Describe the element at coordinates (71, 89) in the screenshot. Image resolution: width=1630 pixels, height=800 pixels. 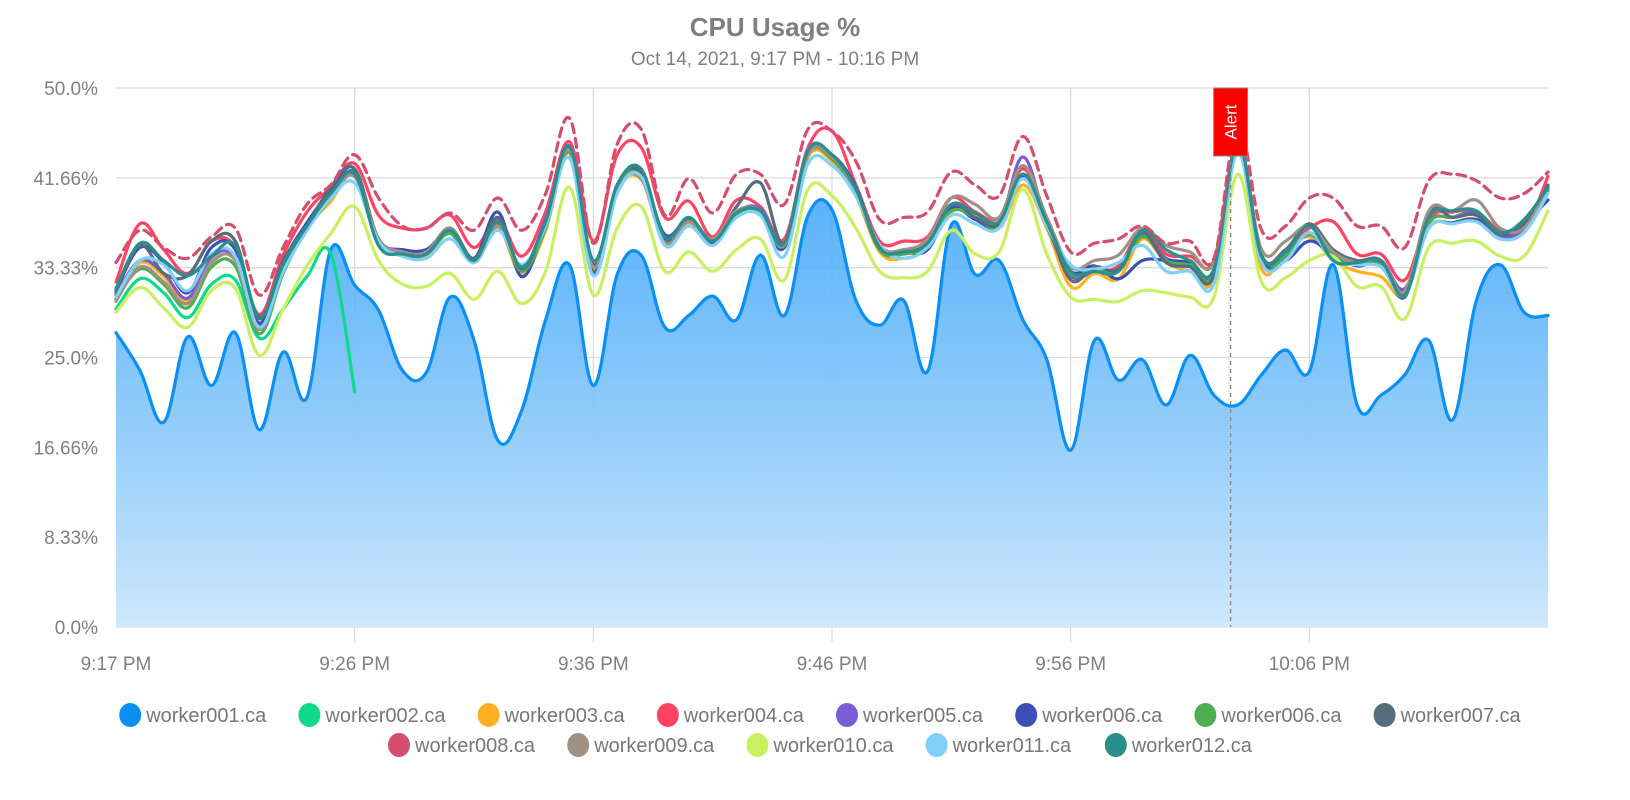
I see `y-tick-label: 50.0%` at that location.